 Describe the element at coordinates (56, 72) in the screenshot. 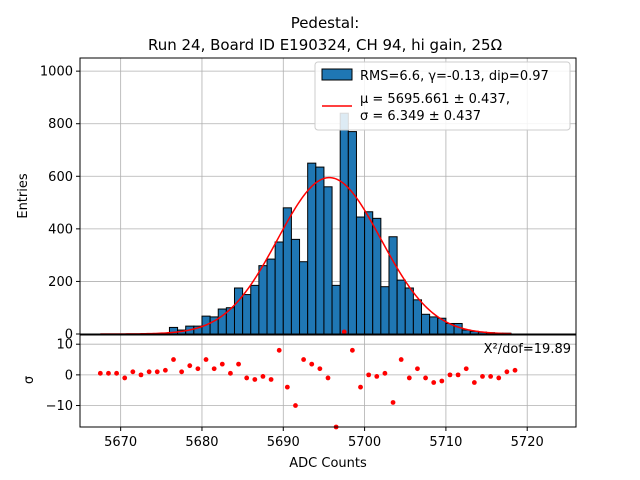

I see `top-y-tick-label-5: 1000` at that location.